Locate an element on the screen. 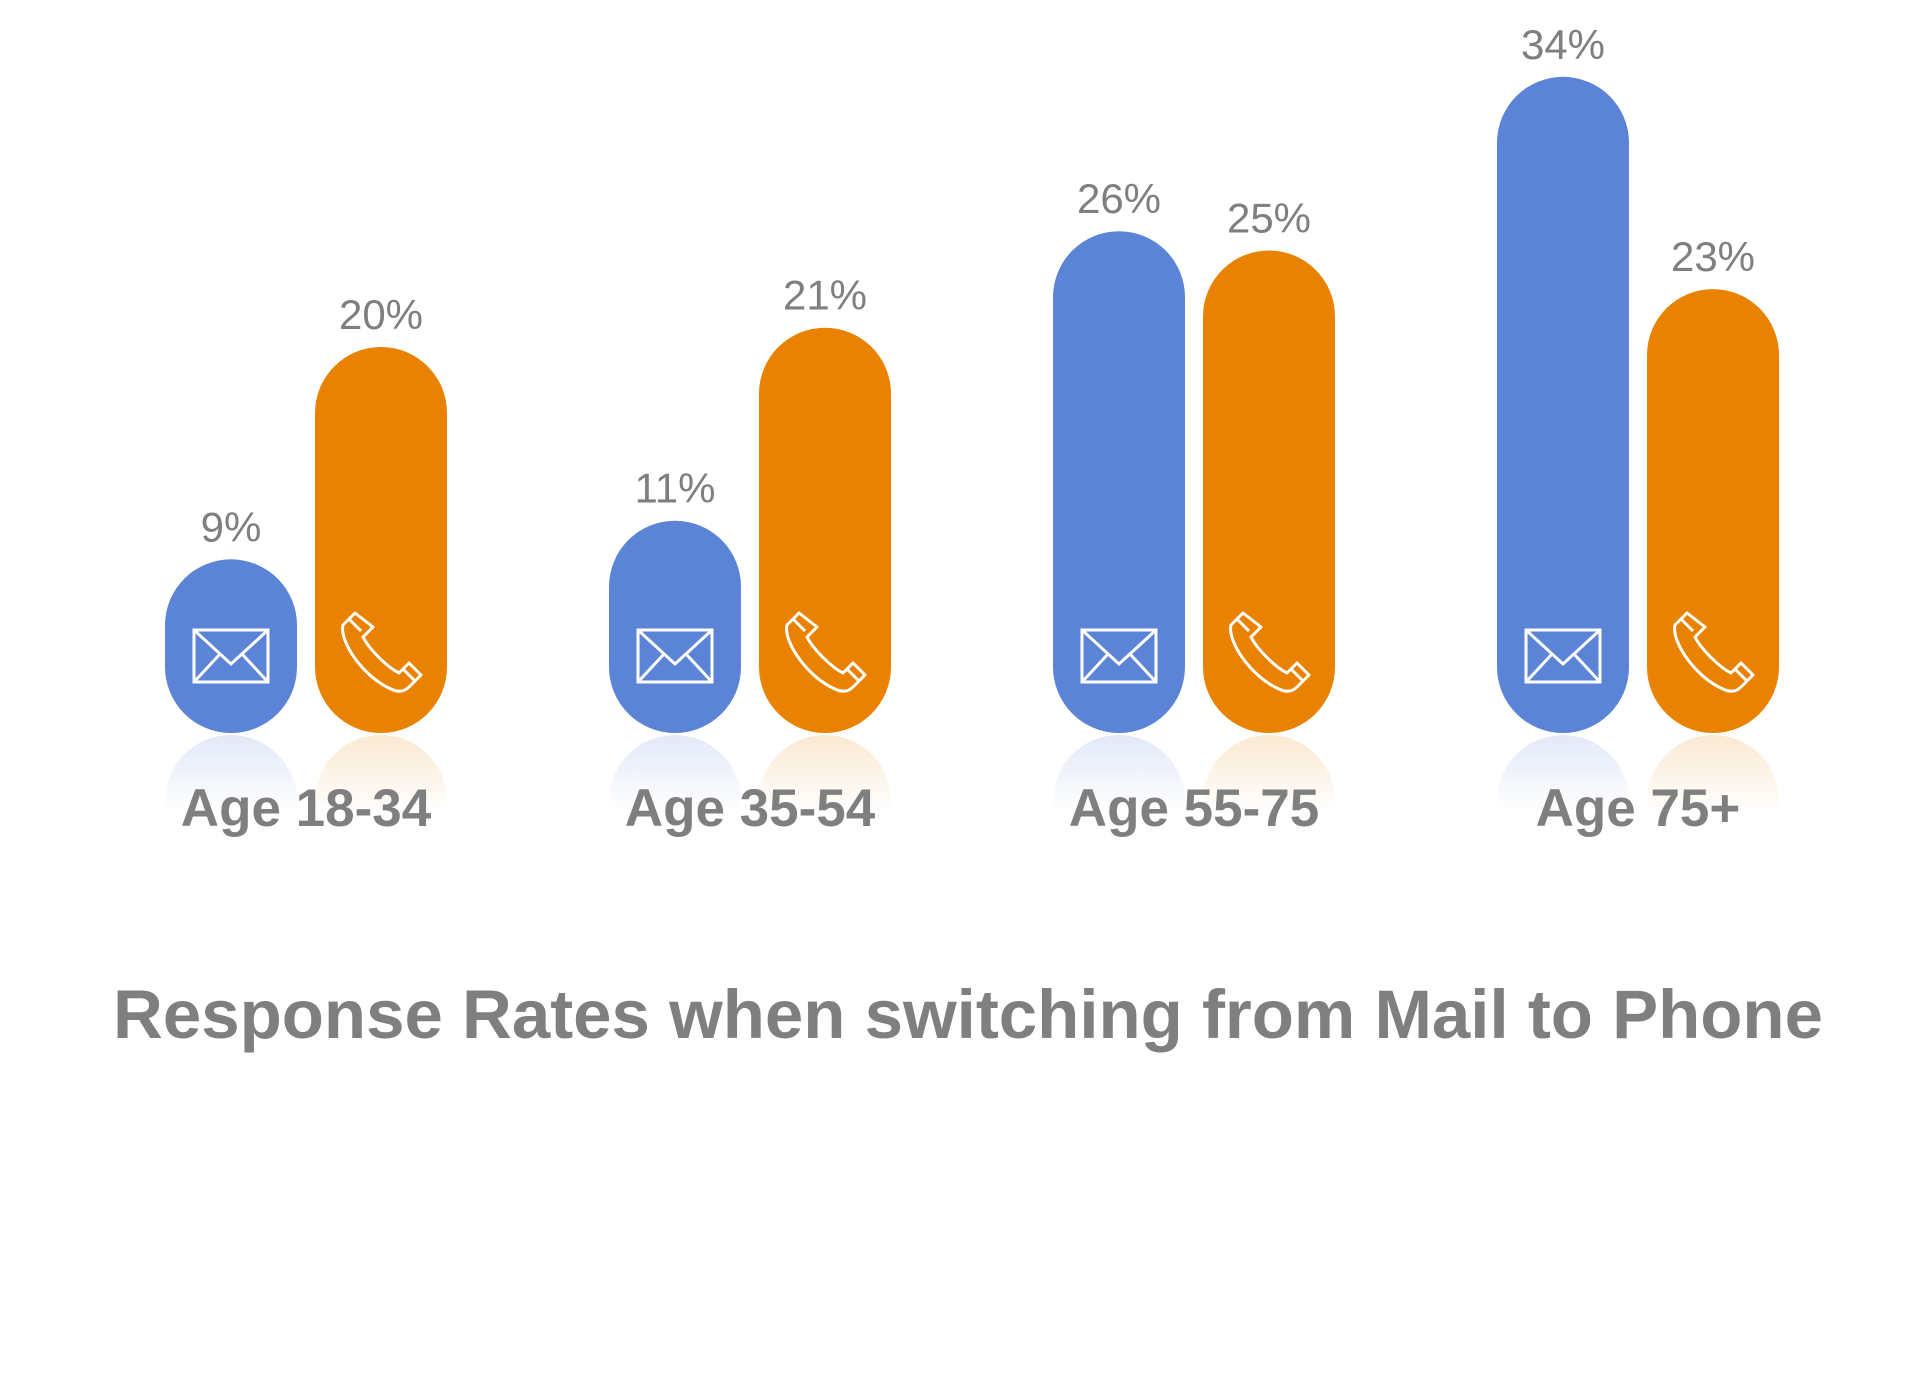 The image size is (1930, 1381). category-label: Age 55-75 is located at coordinates (1194, 808).